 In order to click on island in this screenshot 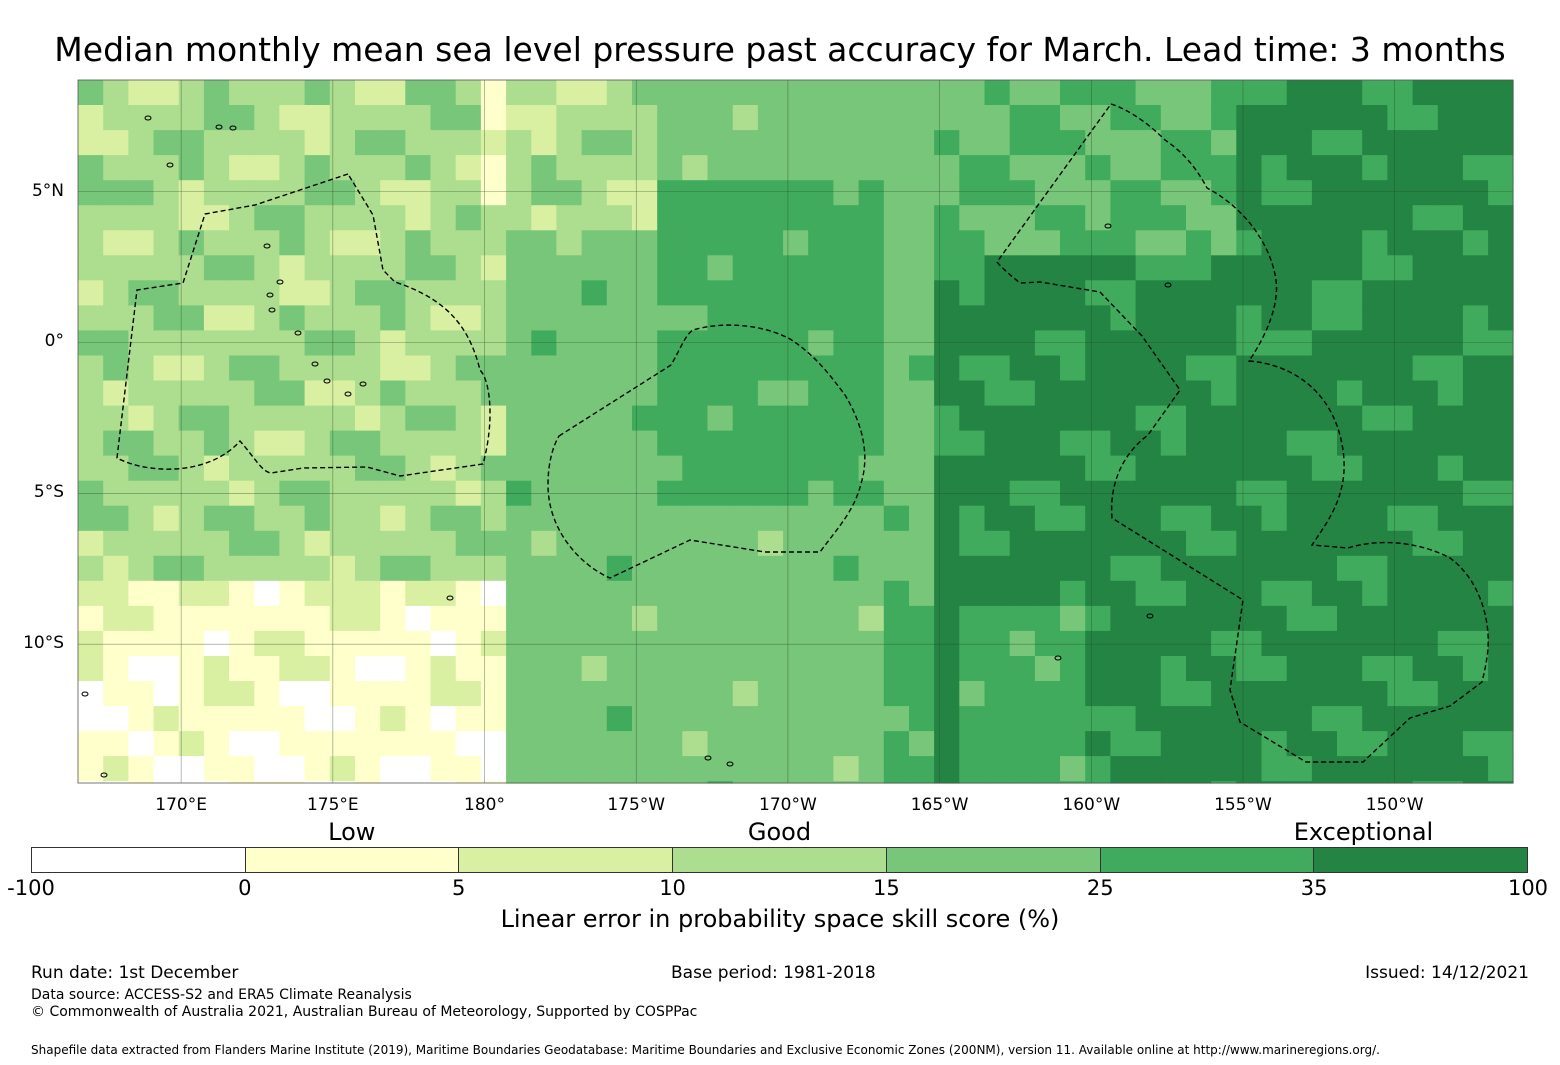, I will do `click(272, 310)`.